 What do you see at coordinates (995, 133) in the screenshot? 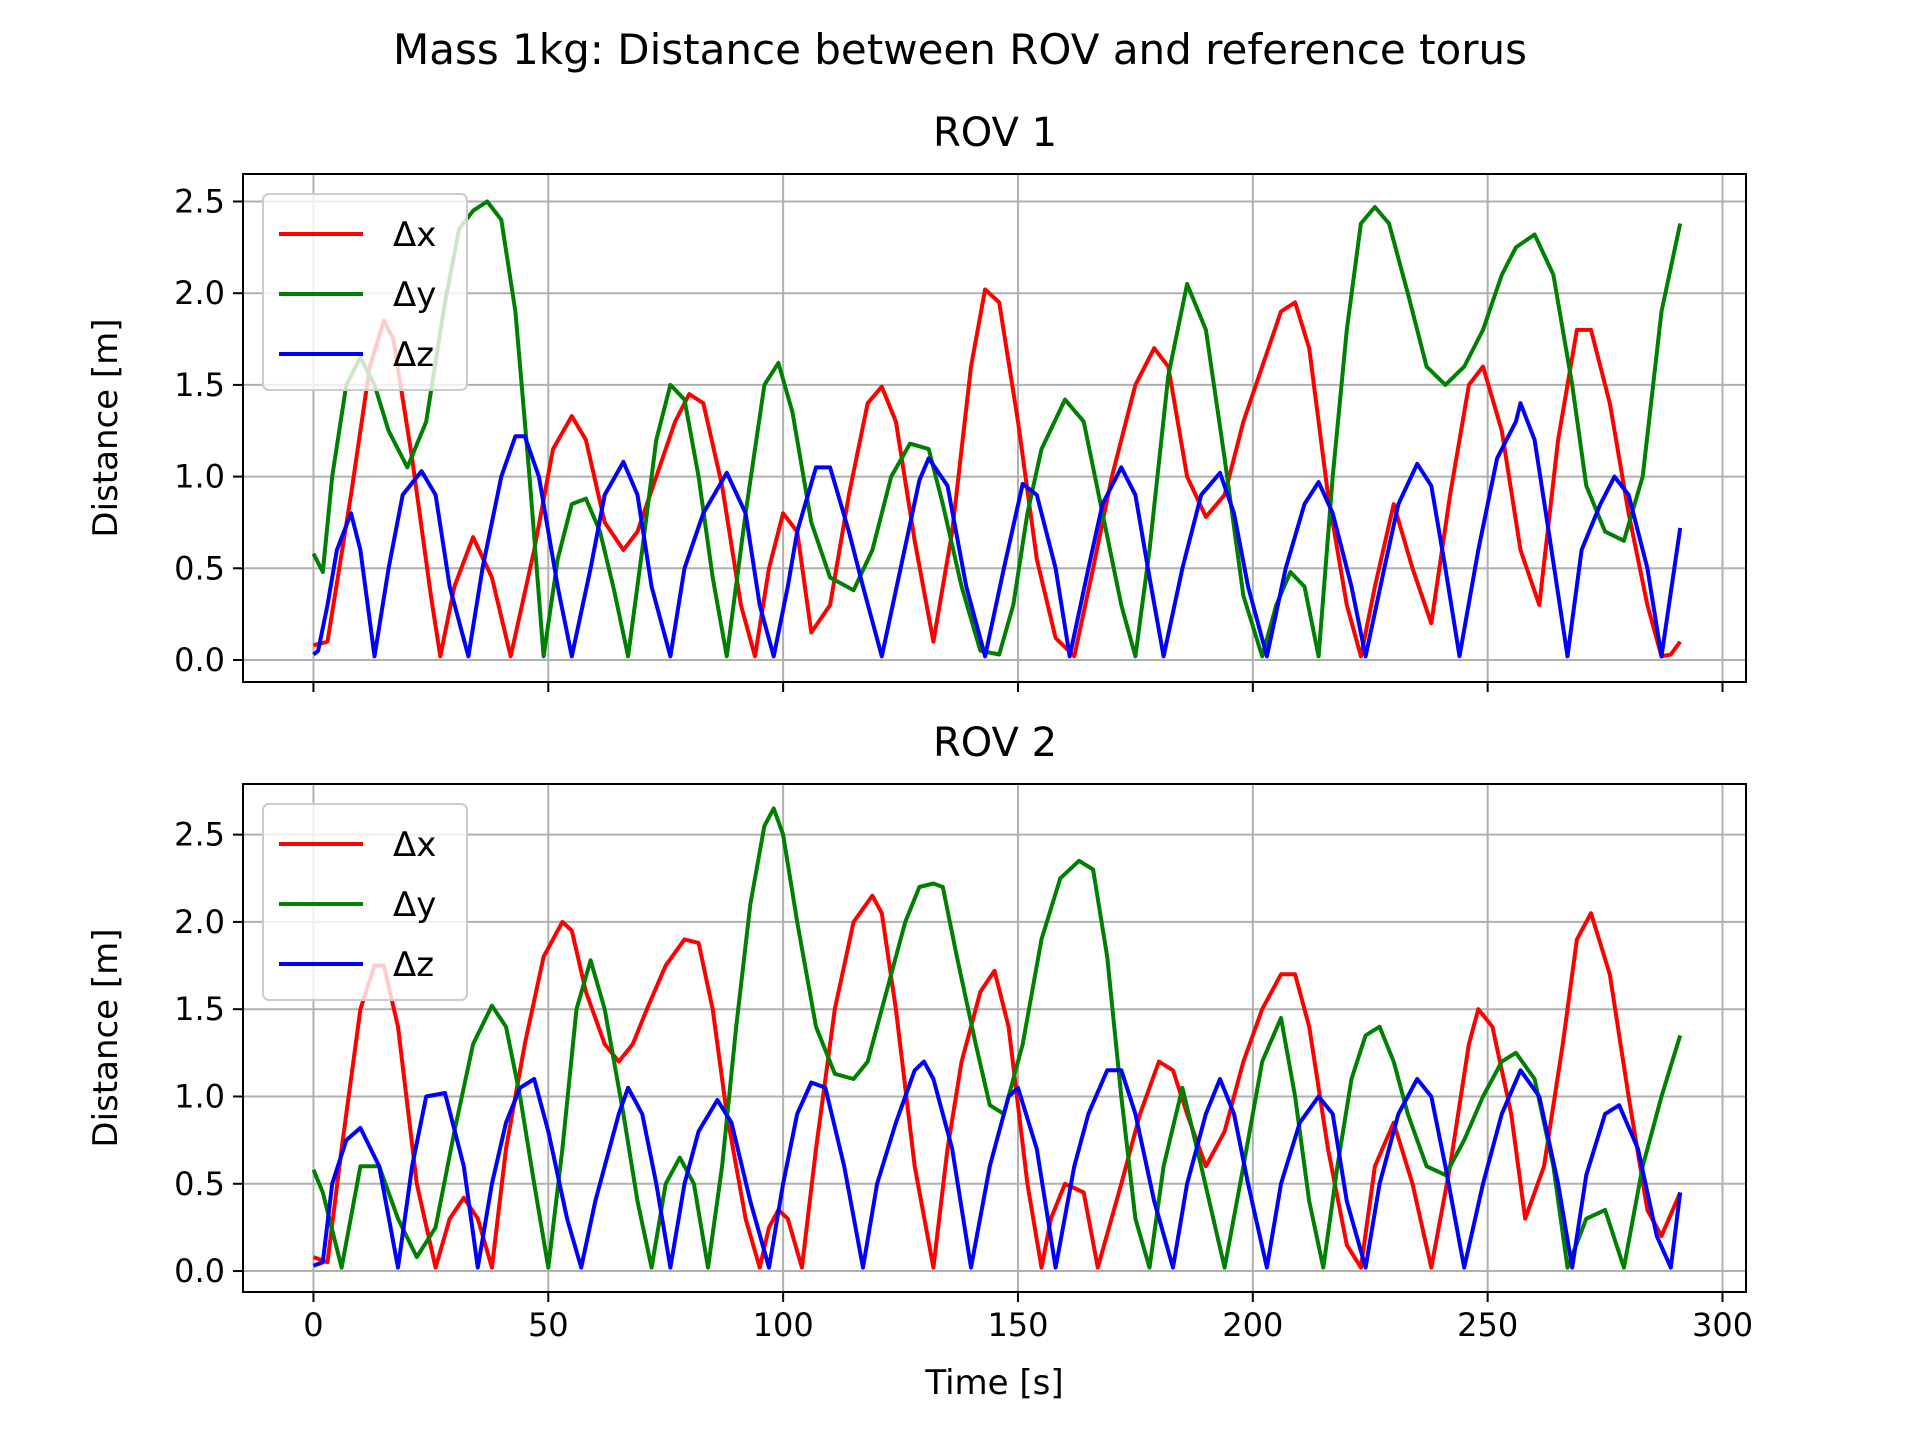
I see `axes-title-rov-1: ROV 1` at bounding box center [995, 133].